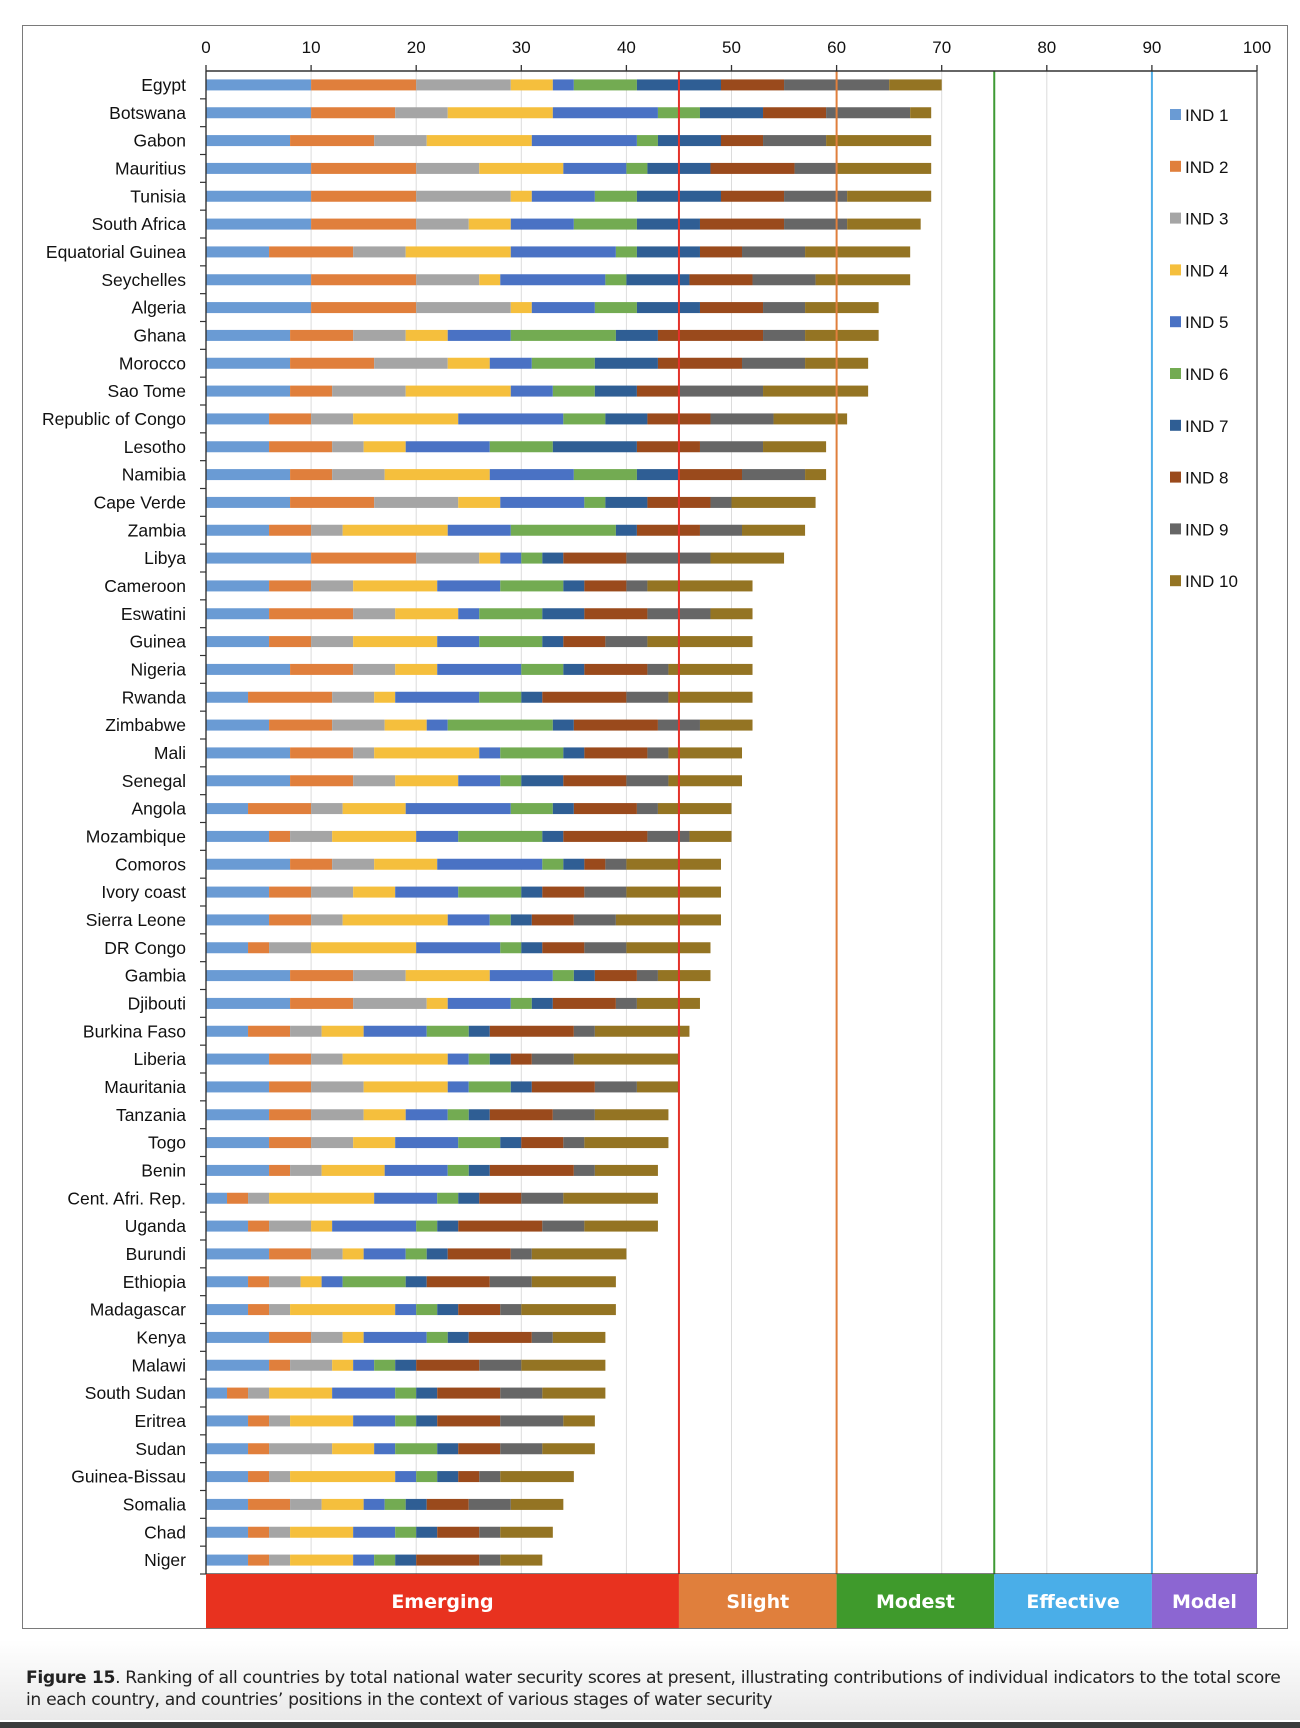 Image resolution: width=1300 pixels, height=1728 pixels. I want to click on category-label: Algeria, so click(159, 308).